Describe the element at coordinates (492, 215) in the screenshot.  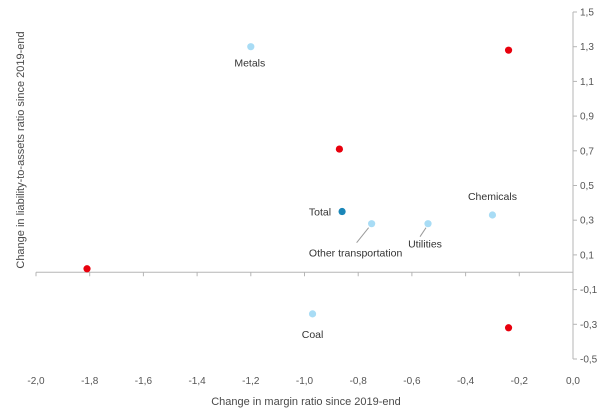
I see `point-chemicals` at that location.